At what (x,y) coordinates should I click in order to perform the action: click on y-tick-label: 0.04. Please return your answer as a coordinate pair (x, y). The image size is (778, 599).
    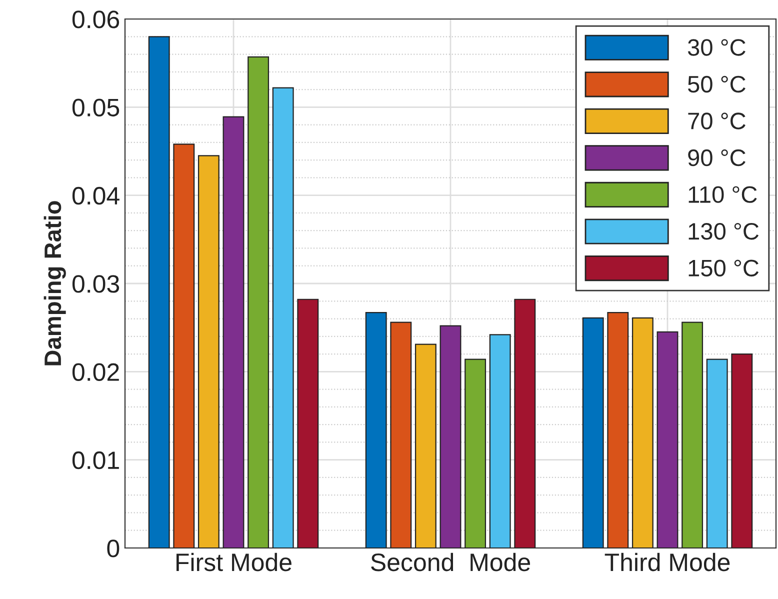
    Looking at the image, I should click on (96, 195).